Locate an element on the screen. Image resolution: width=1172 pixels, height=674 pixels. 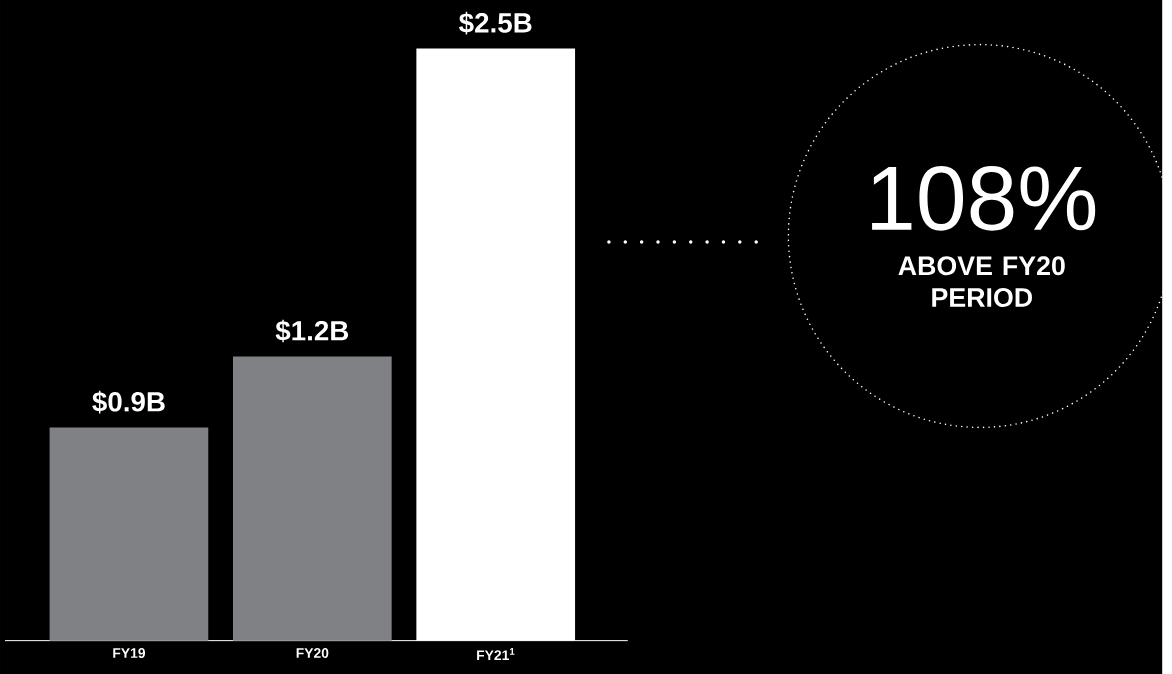
text: ABOVE FY20 PERIOD is located at coordinates (981, 281).